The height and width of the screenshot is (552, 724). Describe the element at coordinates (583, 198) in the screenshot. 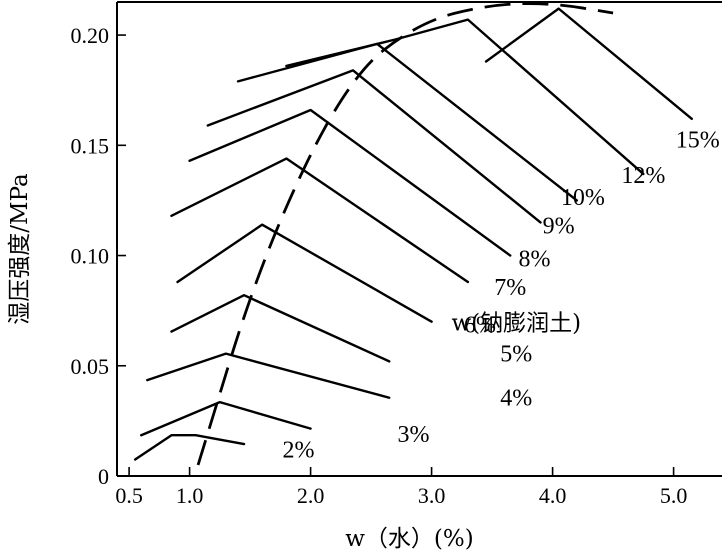

I see `label-10pct: 10%` at that location.